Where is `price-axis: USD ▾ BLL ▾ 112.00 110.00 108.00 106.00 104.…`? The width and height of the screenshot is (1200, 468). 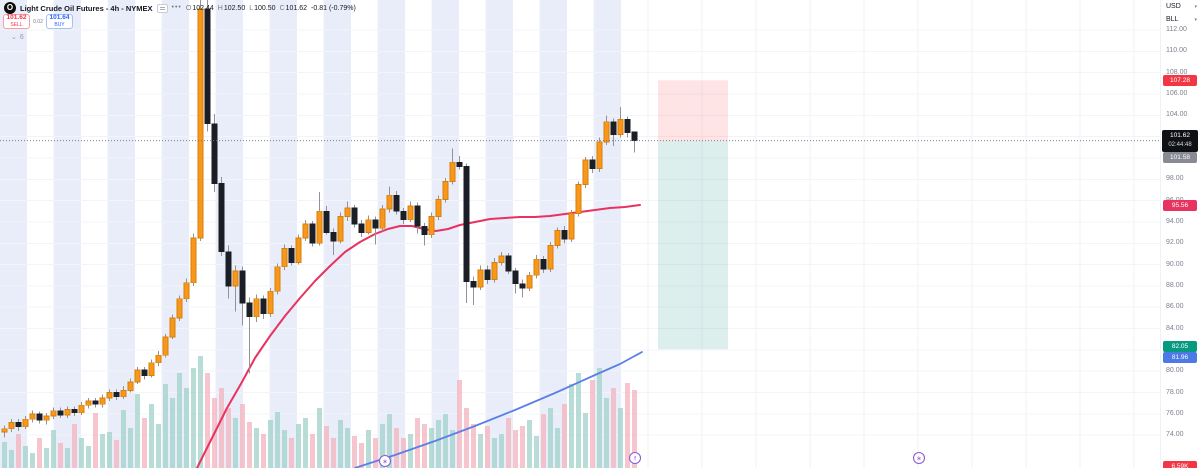 price-axis: USD ▾ BLL ▾ 112.00 110.00 108.00 106.00 104.… is located at coordinates (1180, 234).